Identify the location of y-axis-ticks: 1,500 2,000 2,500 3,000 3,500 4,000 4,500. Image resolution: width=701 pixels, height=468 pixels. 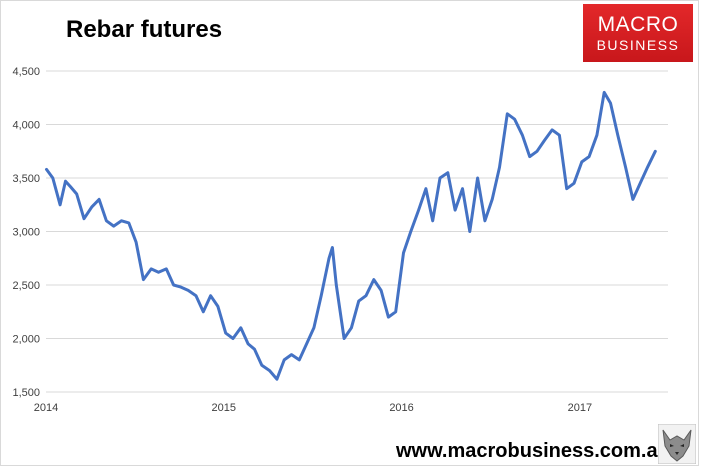
(26, 232).